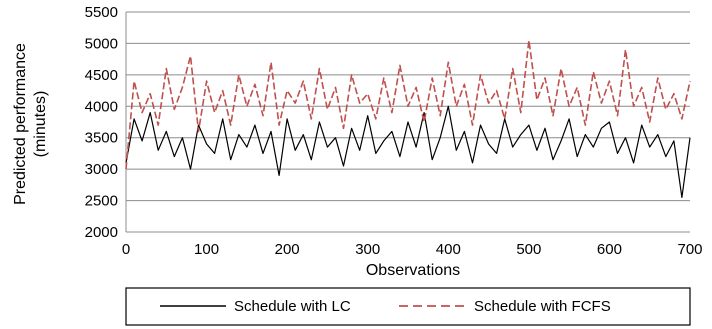 The image size is (712, 329). I want to click on y-tick-label: 2000, so click(101, 232).